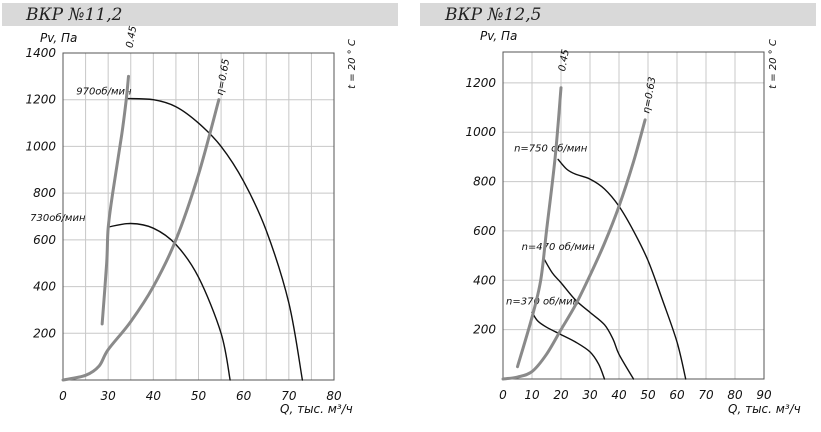 Image resolution: width=821 pixels, height=432 pixels. What do you see at coordinates (649, 95) in the screenshot?
I see `efficiency-label: η=0.63` at bounding box center [649, 95].